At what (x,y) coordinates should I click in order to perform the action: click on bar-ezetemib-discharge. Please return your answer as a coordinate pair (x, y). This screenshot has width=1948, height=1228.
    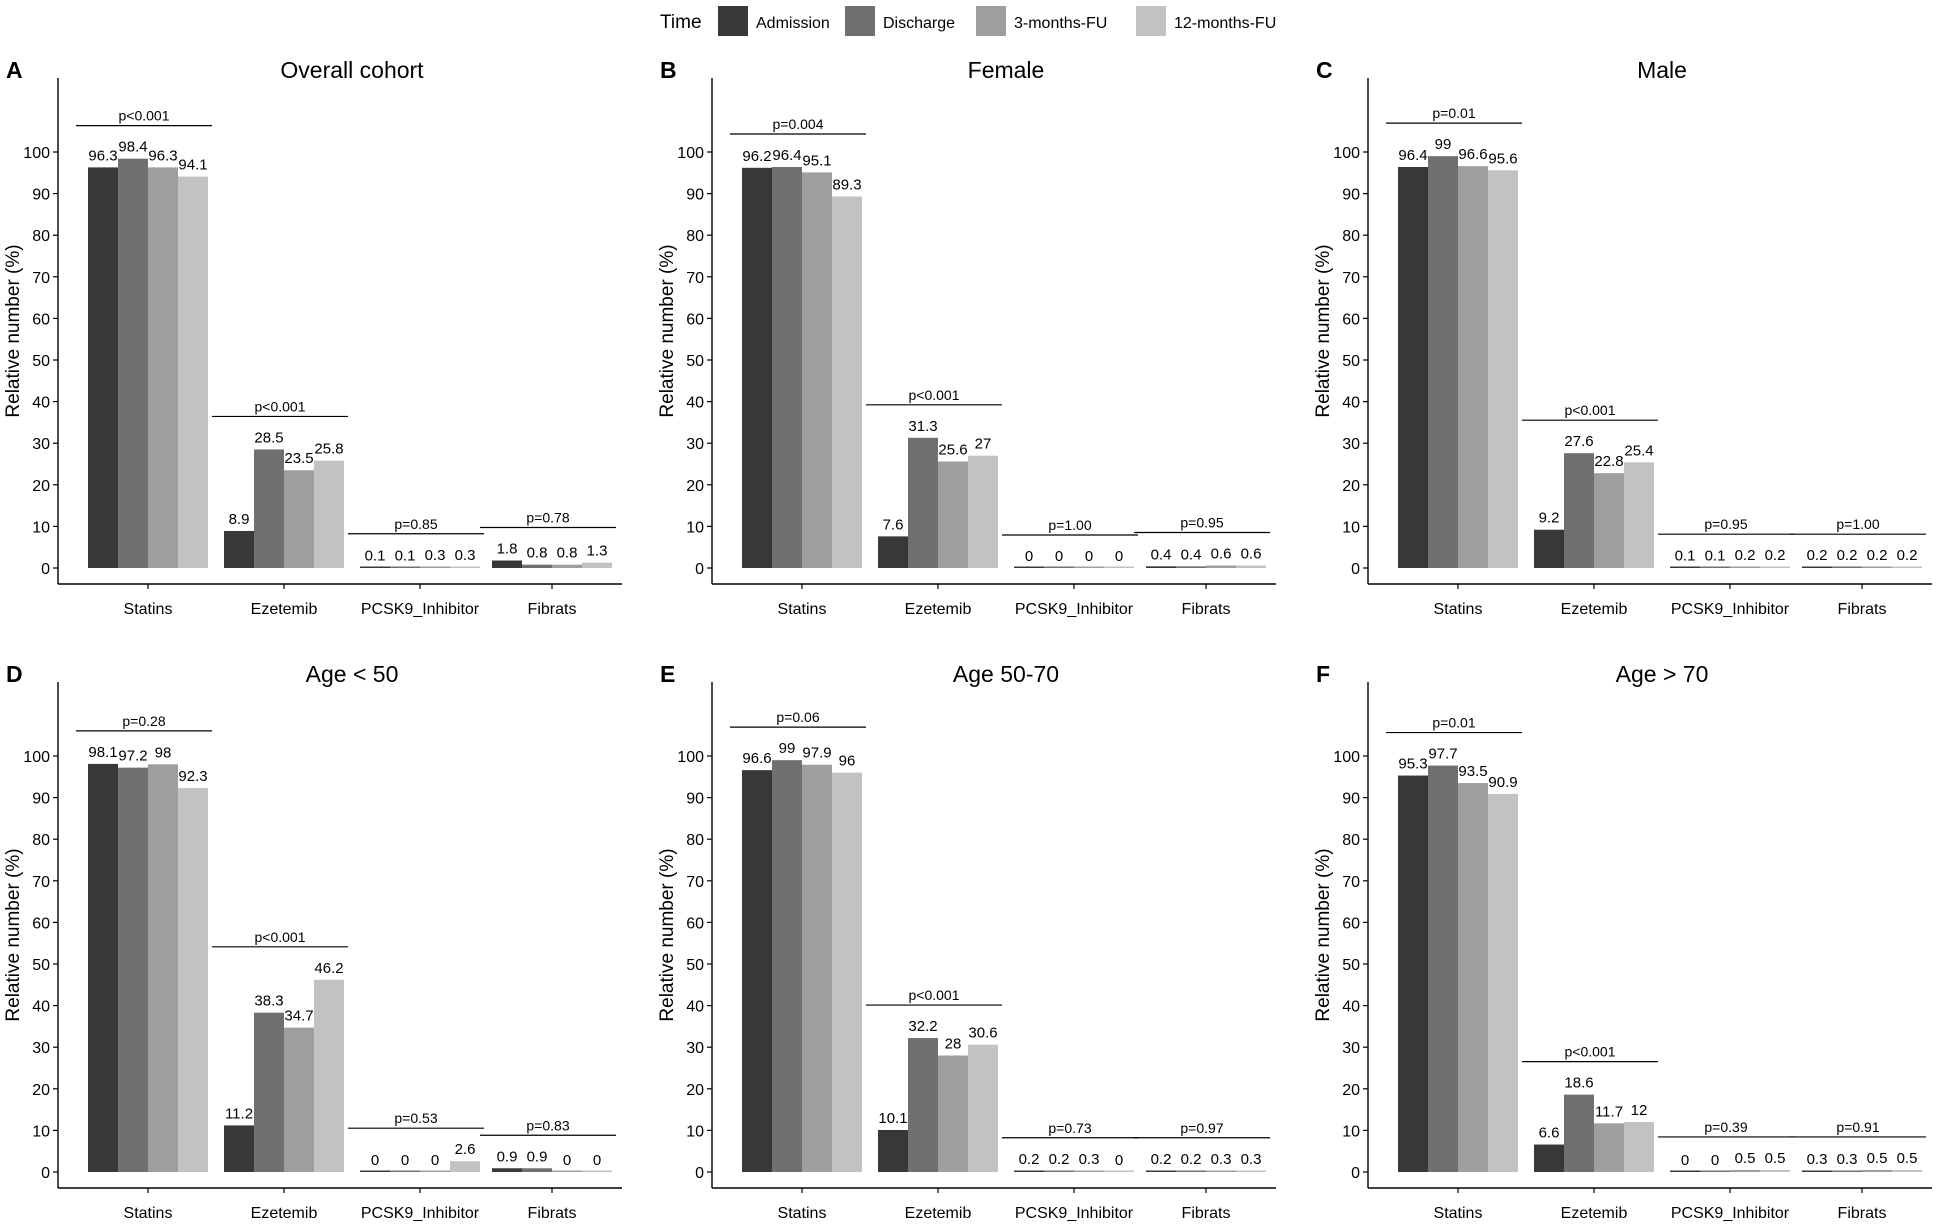
    Looking at the image, I should click on (269, 508).